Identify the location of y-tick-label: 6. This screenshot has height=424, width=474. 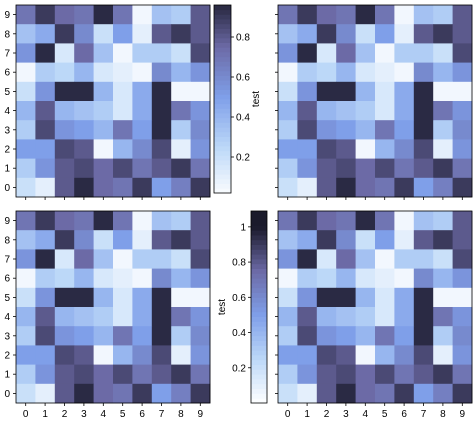
(7, 73).